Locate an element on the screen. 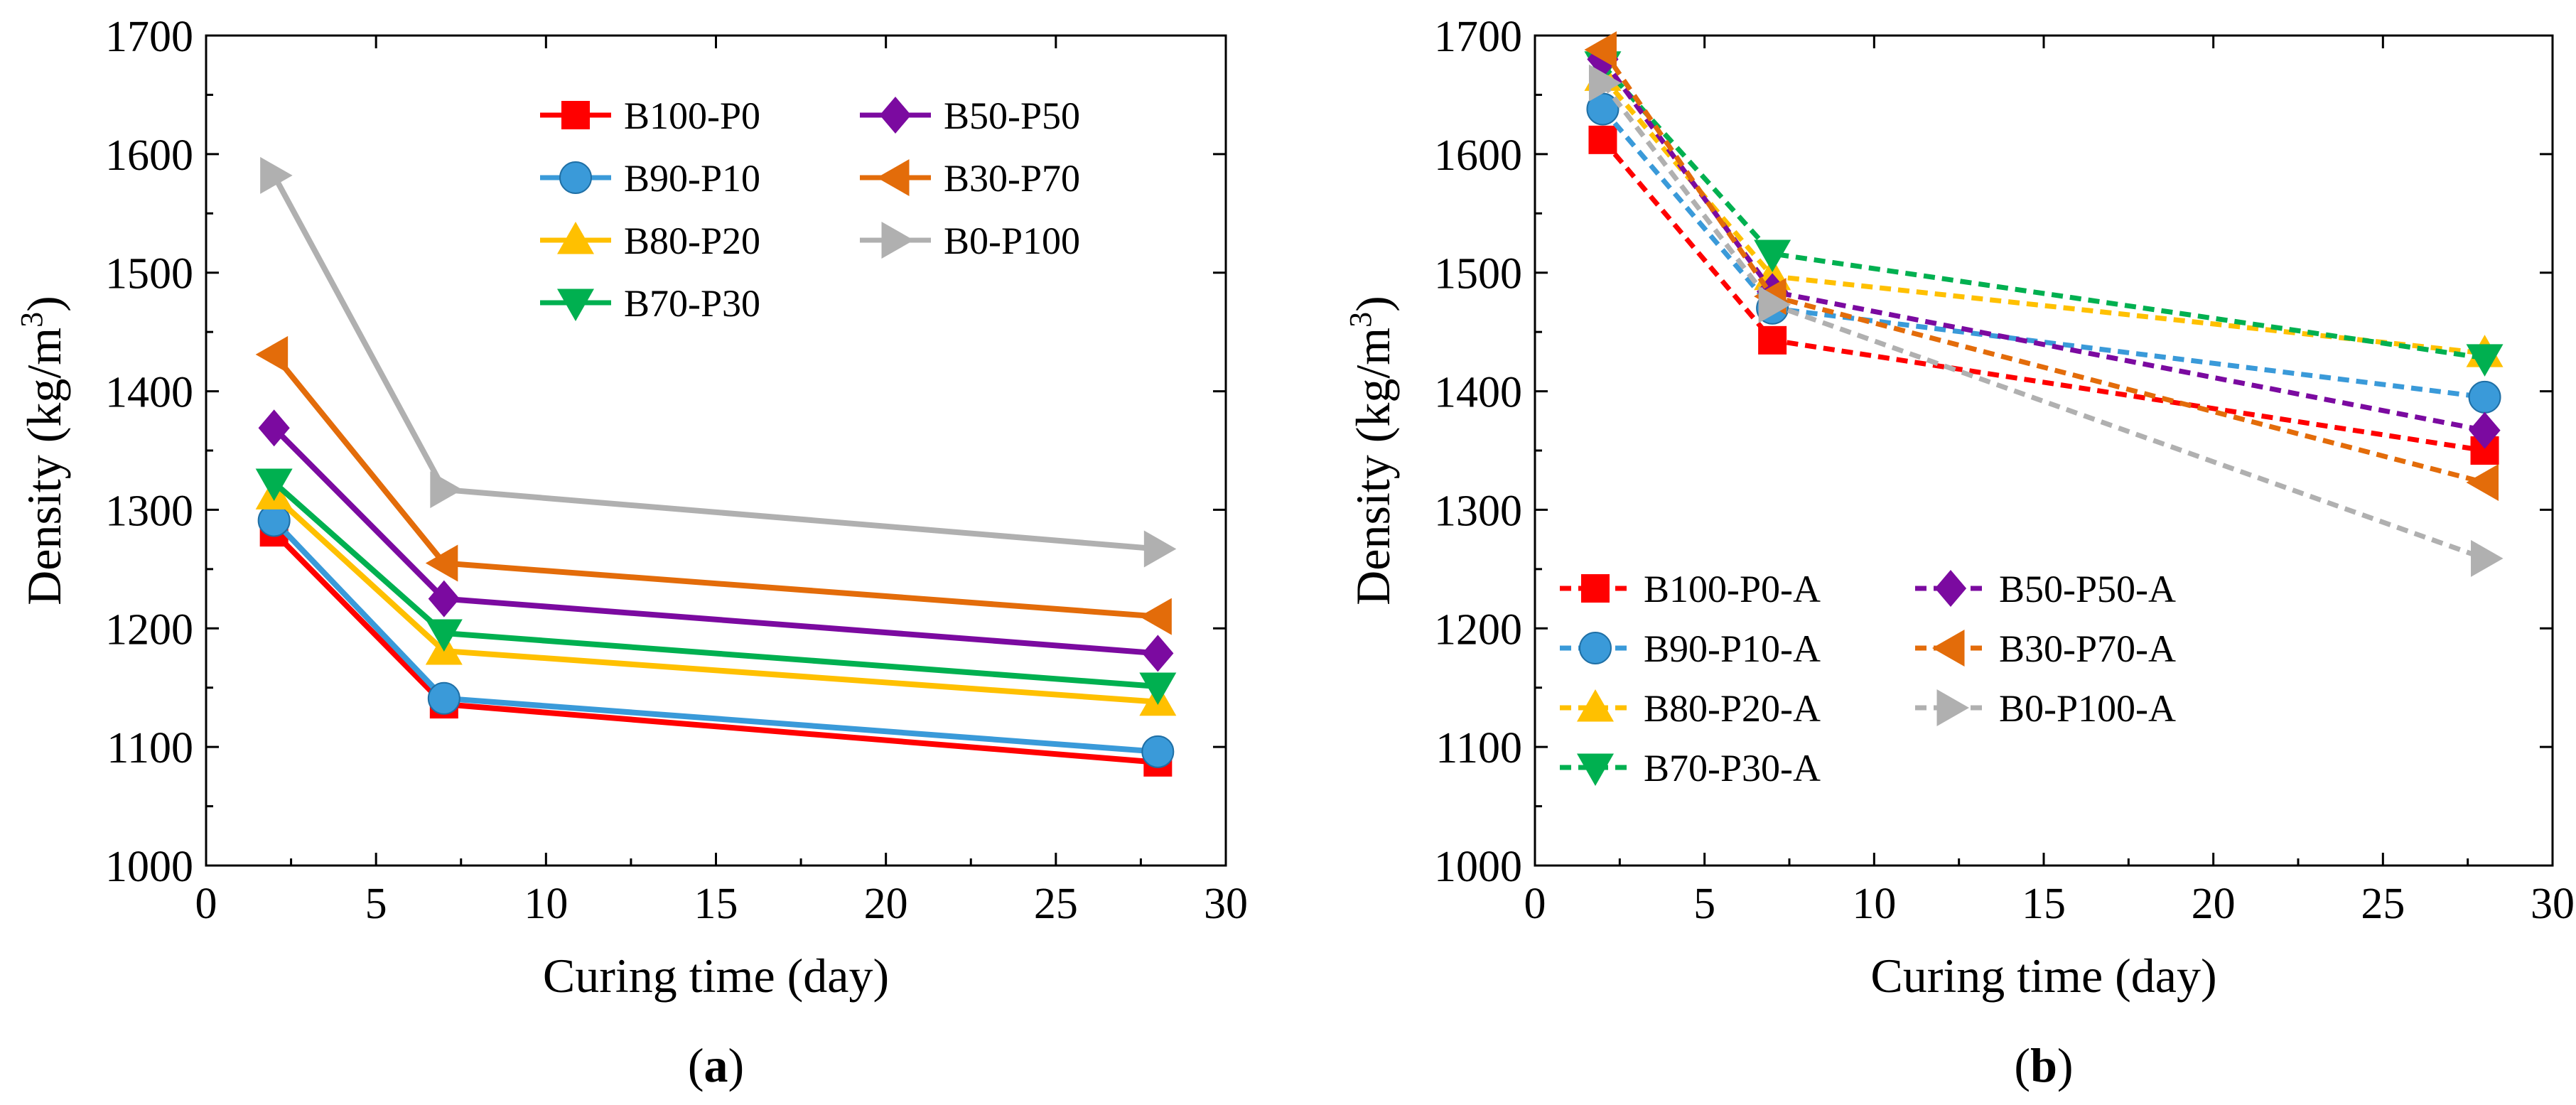 This screenshot has width=2576, height=1105. legend-item: B50-P50-A is located at coordinates (2045, 589).